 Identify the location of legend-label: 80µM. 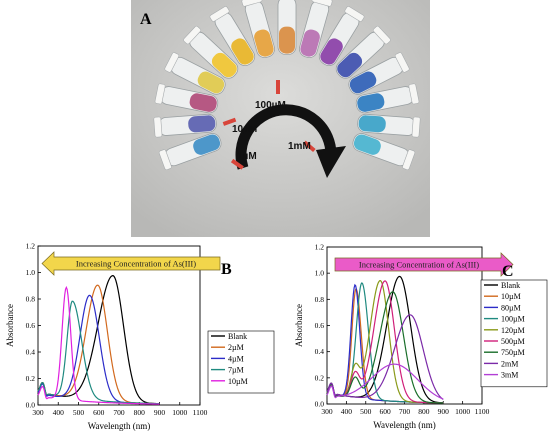
(511, 307).